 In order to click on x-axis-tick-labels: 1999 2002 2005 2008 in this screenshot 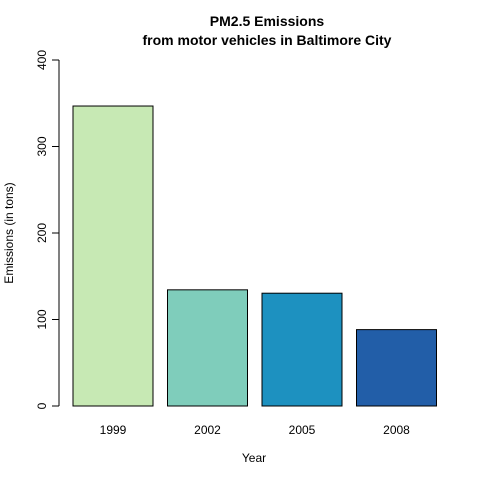, I will do `click(255, 430)`.